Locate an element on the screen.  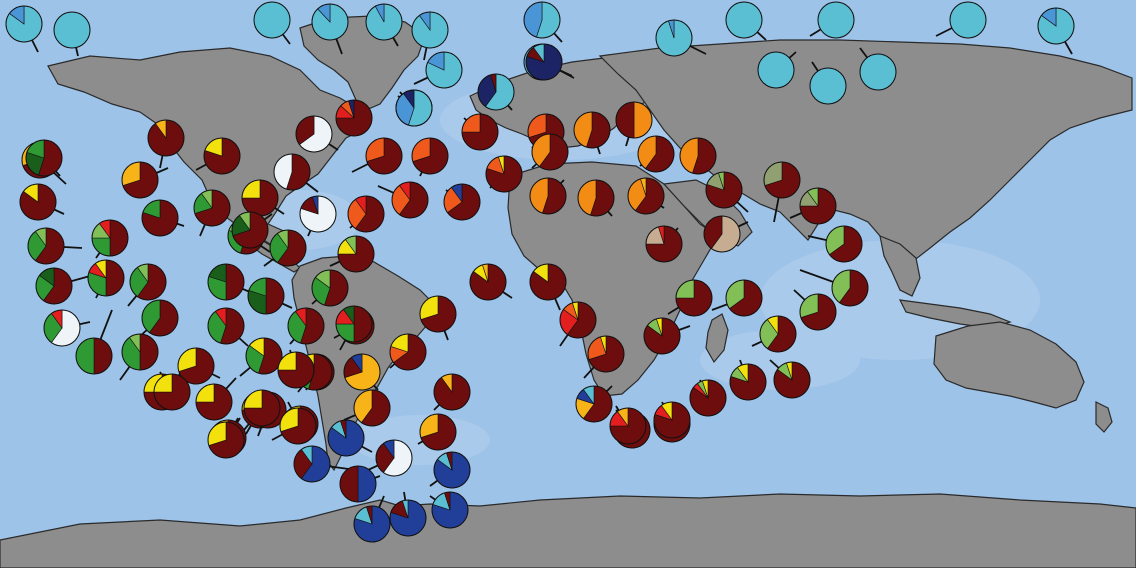
madagascar is located at coordinates (717, 338).